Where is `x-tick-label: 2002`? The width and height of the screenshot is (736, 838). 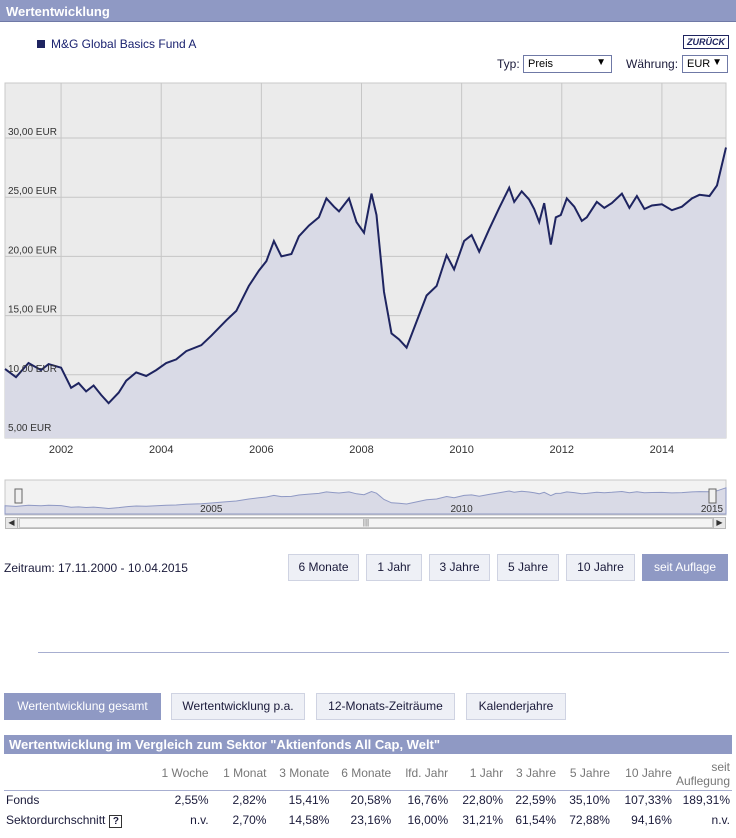 x-tick-label: 2002 is located at coordinates (61, 450).